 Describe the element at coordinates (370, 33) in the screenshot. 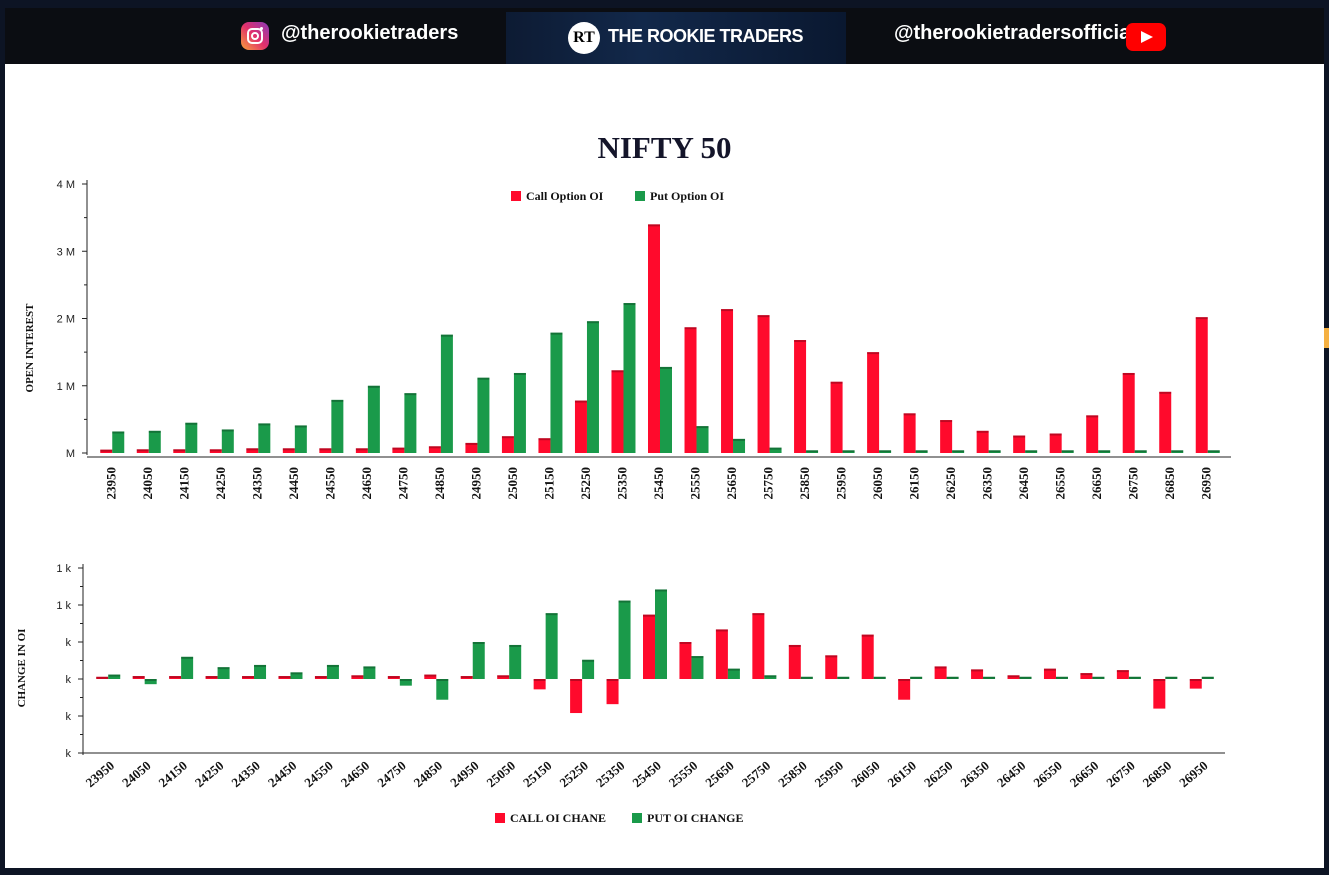

I see `instagram-handle: @therookietraders` at that location.